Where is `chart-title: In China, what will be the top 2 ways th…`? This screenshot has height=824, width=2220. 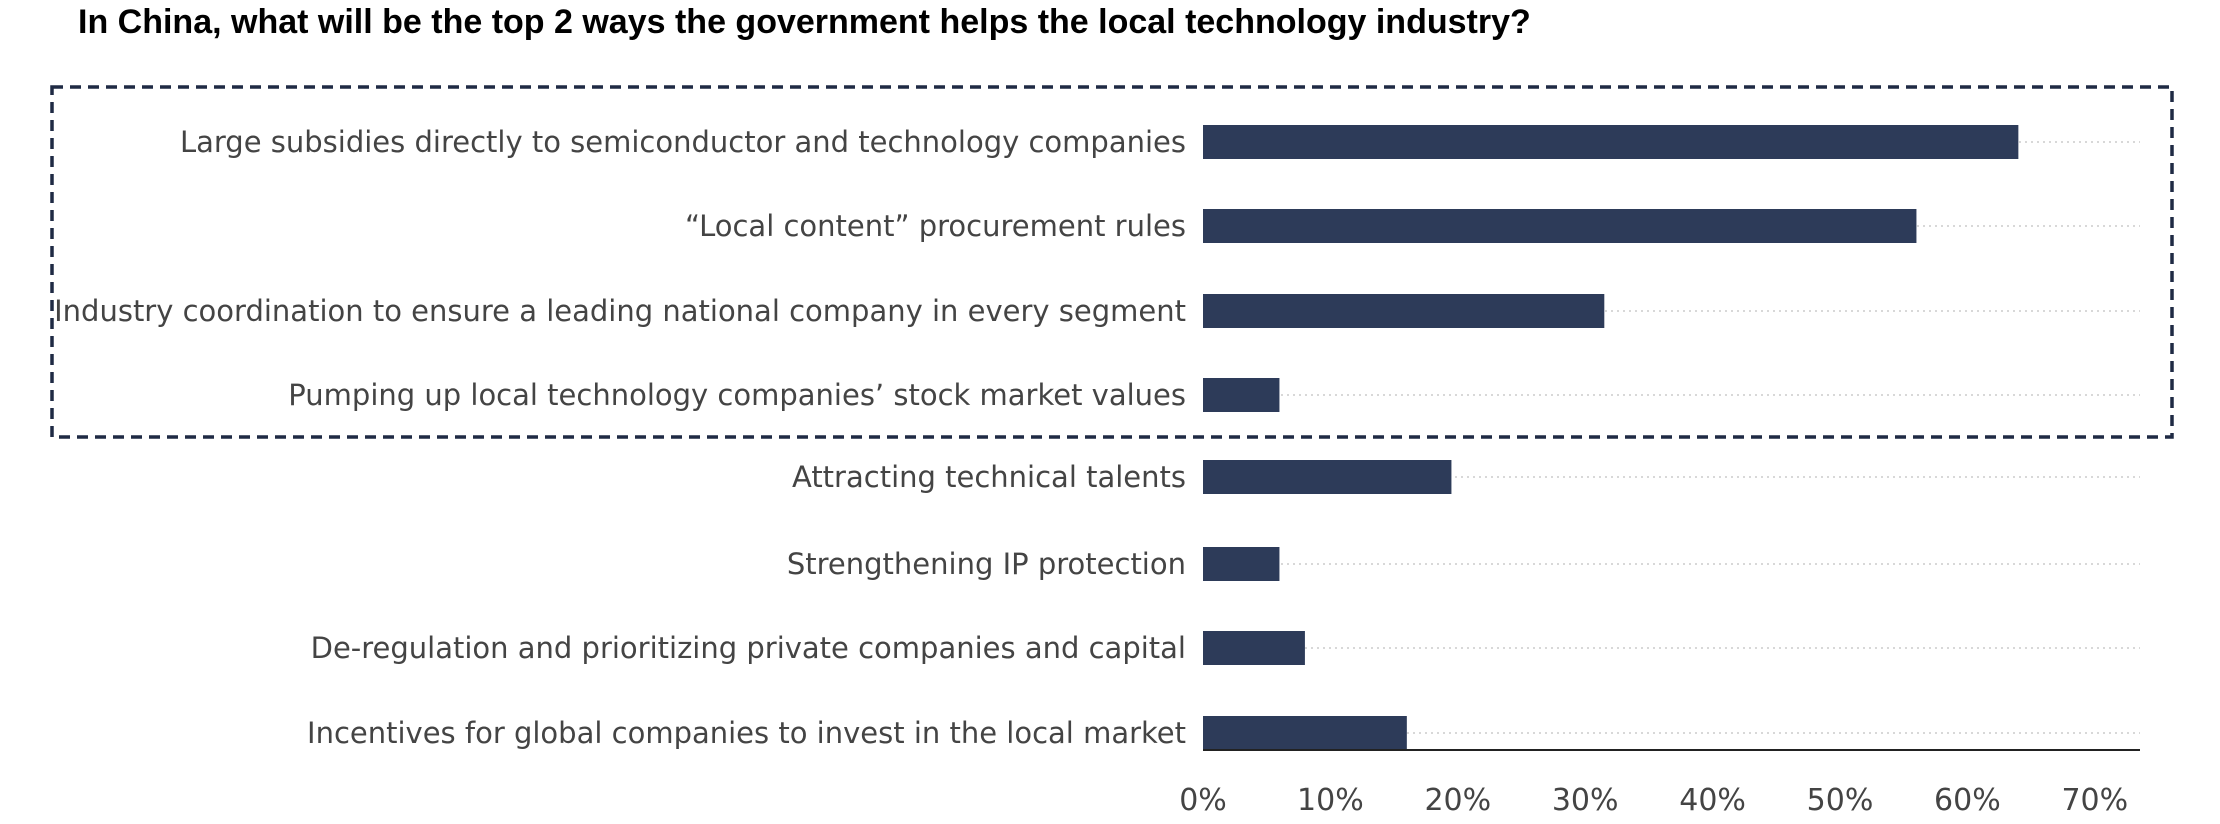 chart-title: In China, what will be the top 2 ways th… is located at coordinates (804, 22).